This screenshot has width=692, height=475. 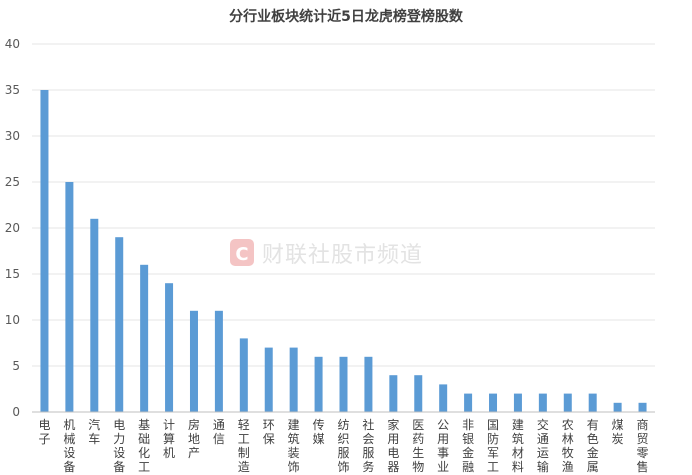 What do you see at coordinates (12, 320) in the screenshot?
I see `y-tick-label: 10` at bounding box center [12, 320].